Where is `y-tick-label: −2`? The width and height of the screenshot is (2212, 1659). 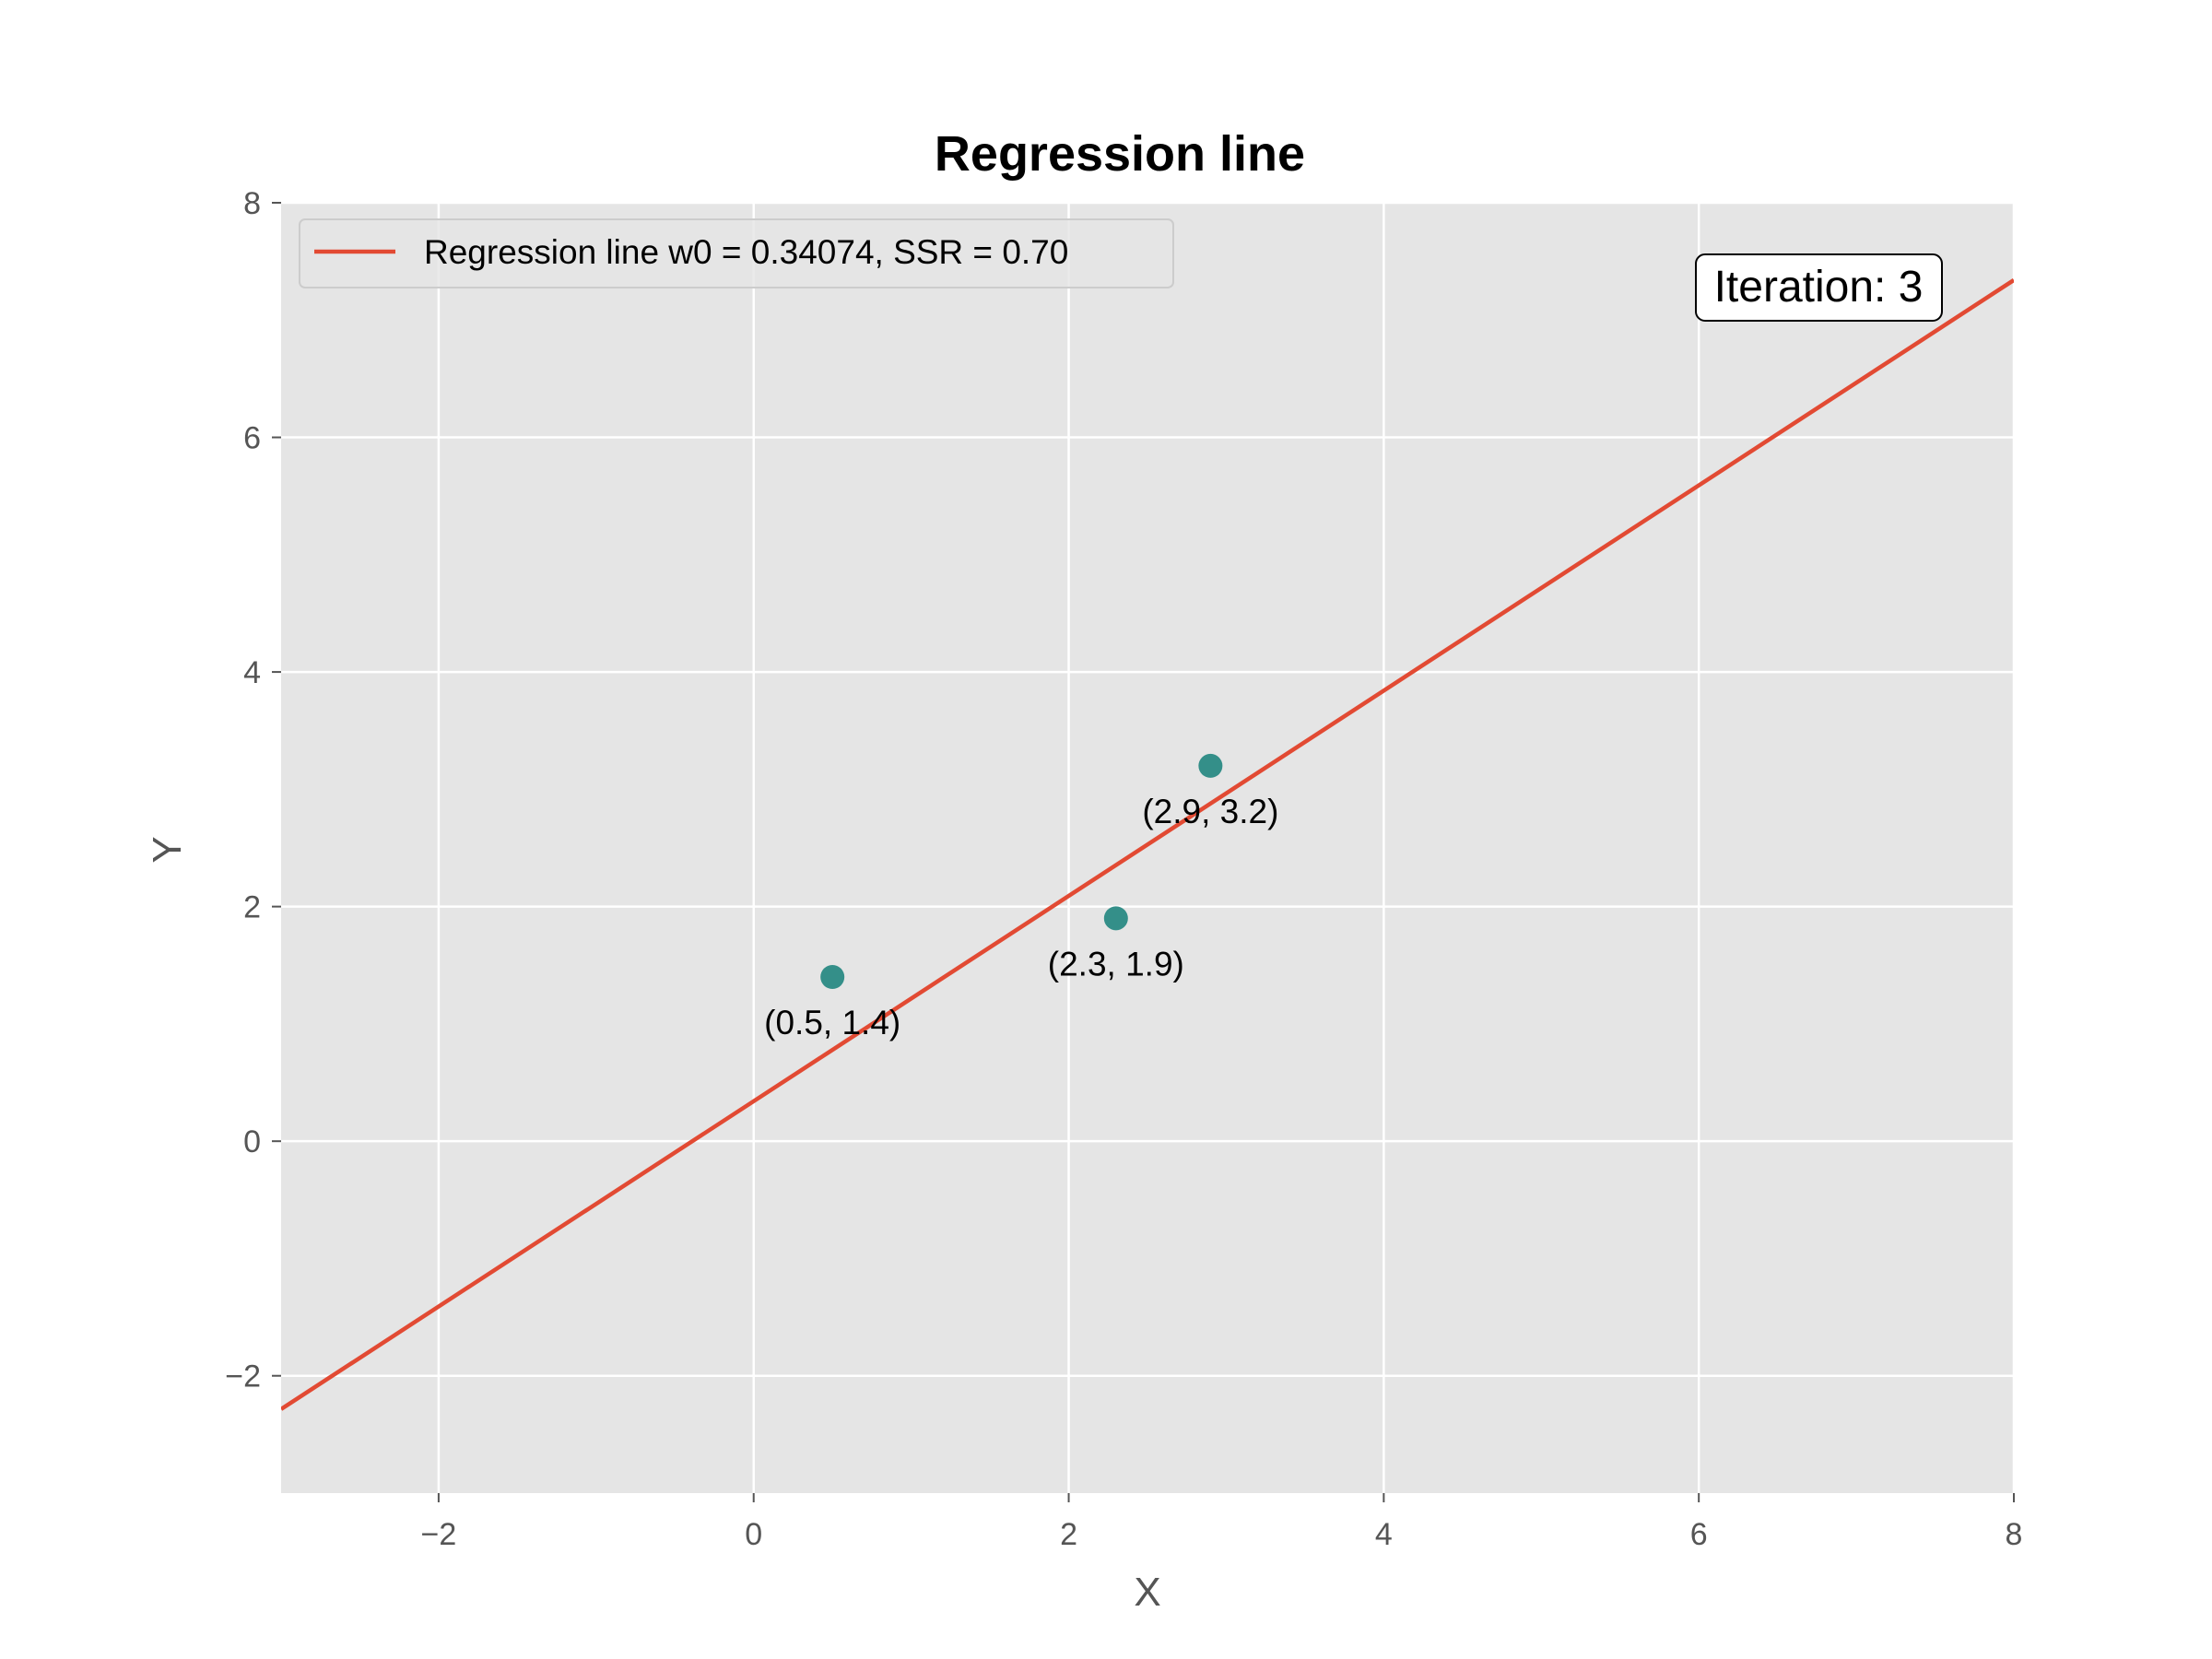 y-tick-label: −2 is located at coordinates (243, 1376).